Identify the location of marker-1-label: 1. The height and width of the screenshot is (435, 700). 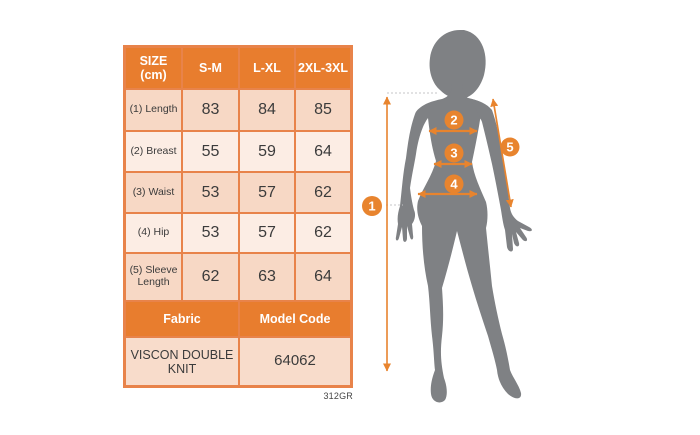
(371, 206).